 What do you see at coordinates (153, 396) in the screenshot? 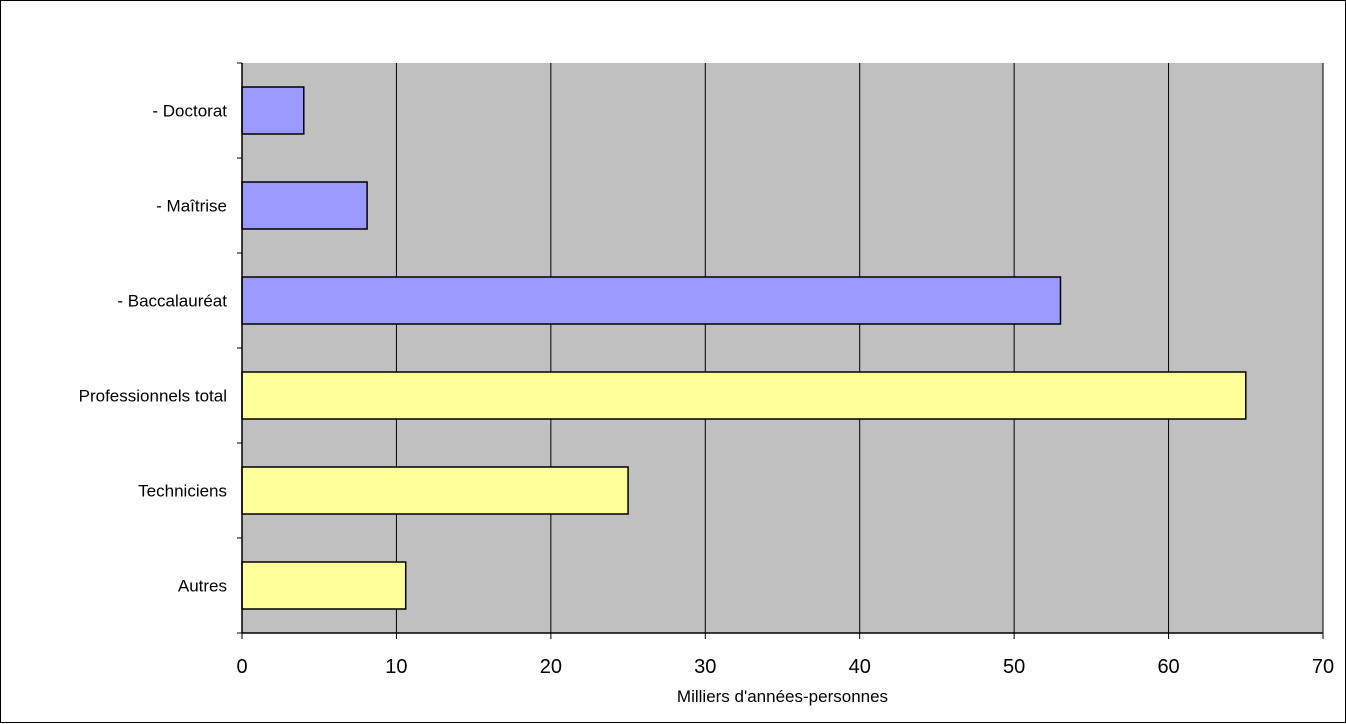
I see `category-label: Professionnels total` at bounding box center [153, 396].